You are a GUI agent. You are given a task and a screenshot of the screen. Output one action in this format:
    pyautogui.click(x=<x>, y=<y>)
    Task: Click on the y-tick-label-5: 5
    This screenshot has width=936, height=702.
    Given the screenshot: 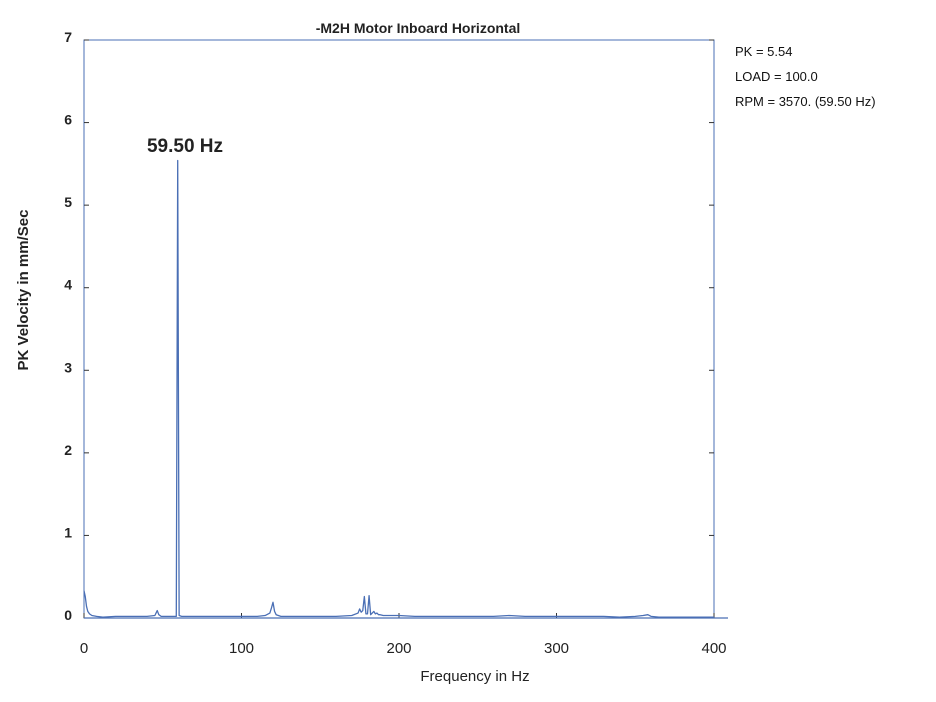 What is the action you would take?
    pyautogui.click(x=68, y=202)
    